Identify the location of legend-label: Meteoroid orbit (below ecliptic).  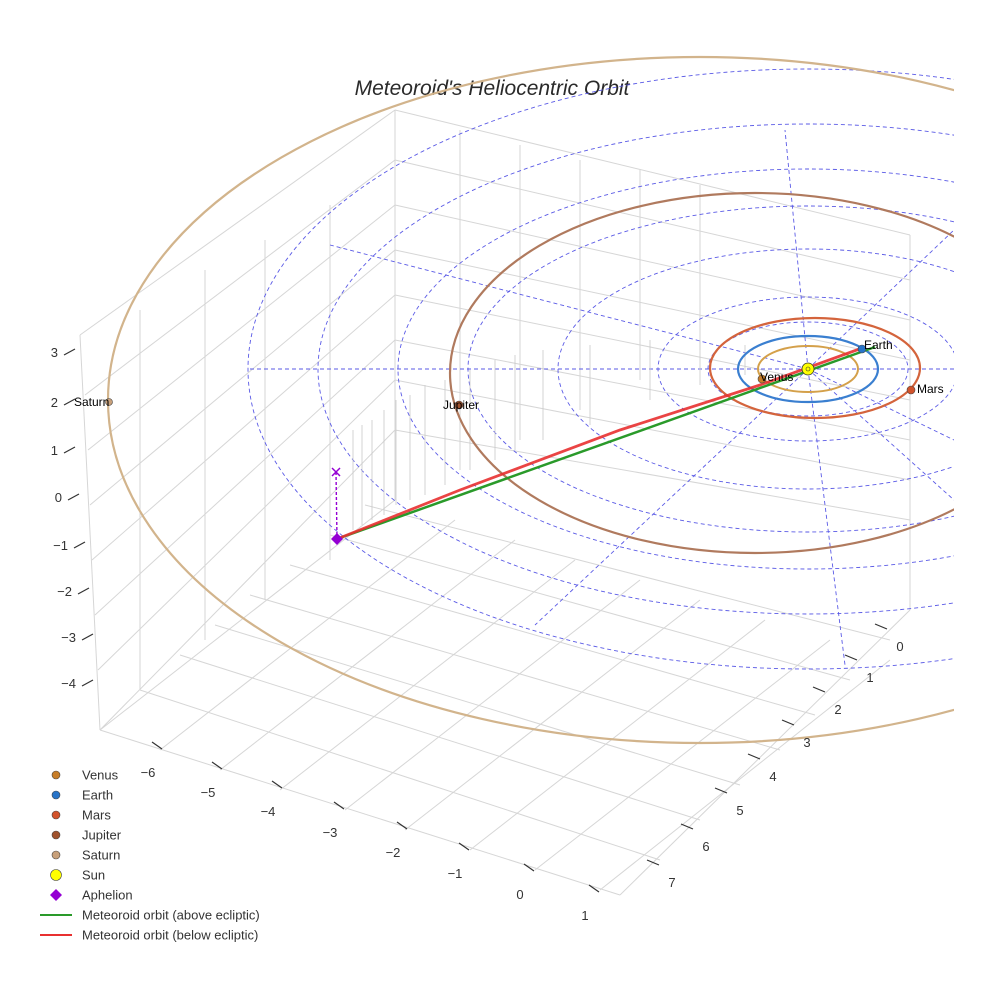
(170, 935).